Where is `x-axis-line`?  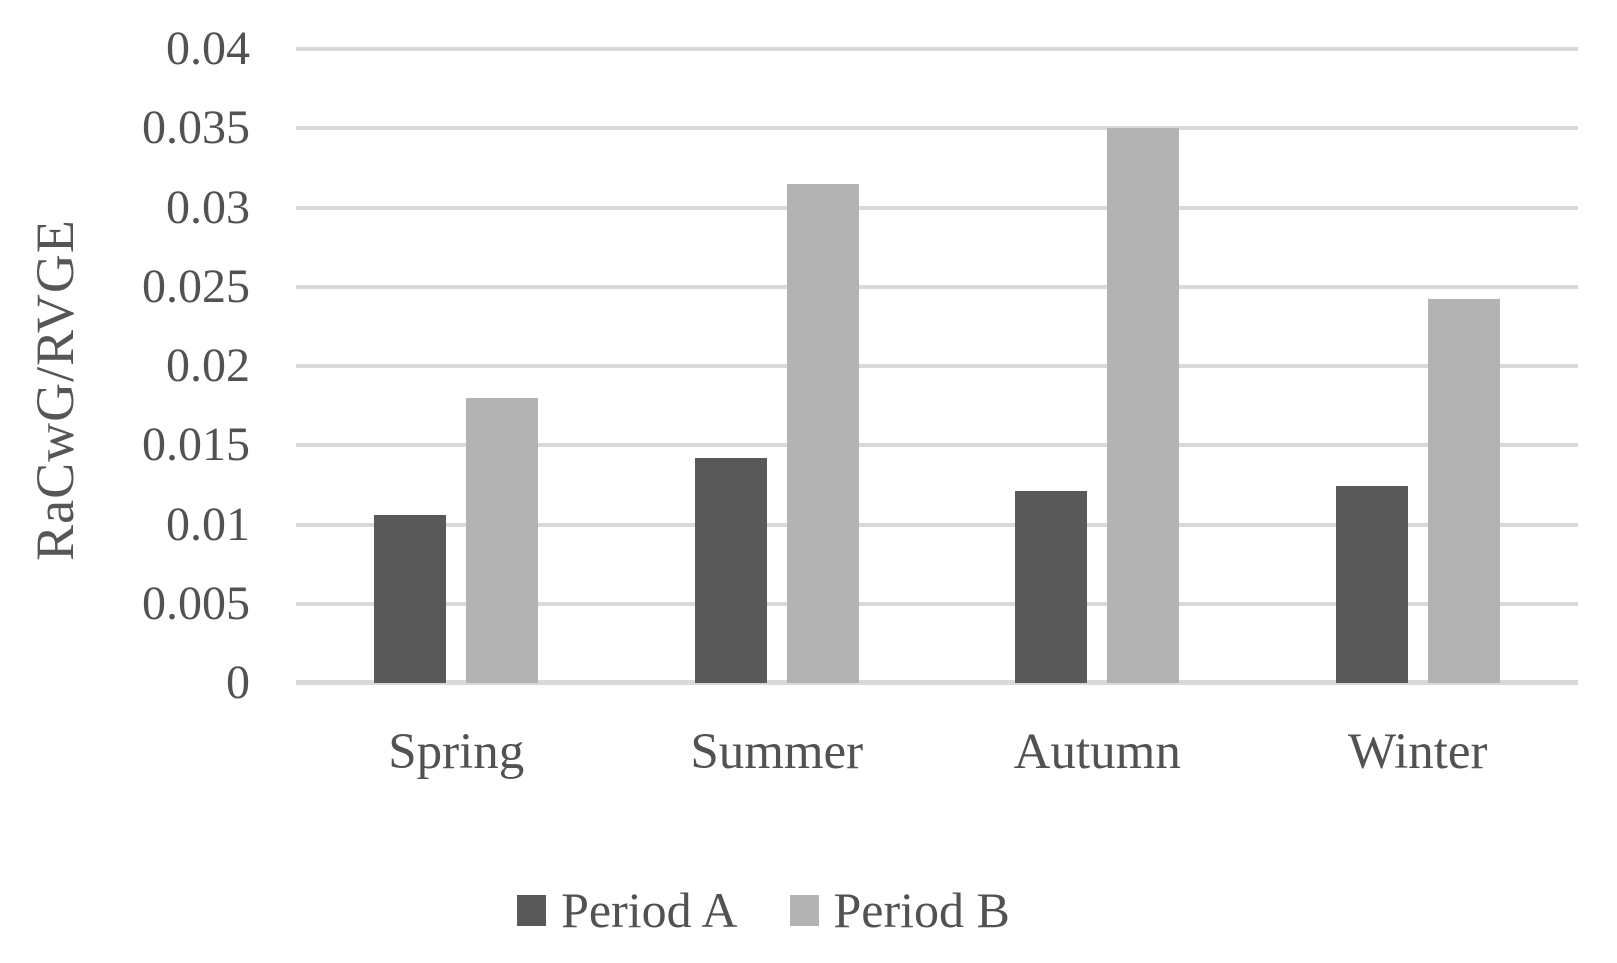 x-axis-line is located at coordinates (937, 682).